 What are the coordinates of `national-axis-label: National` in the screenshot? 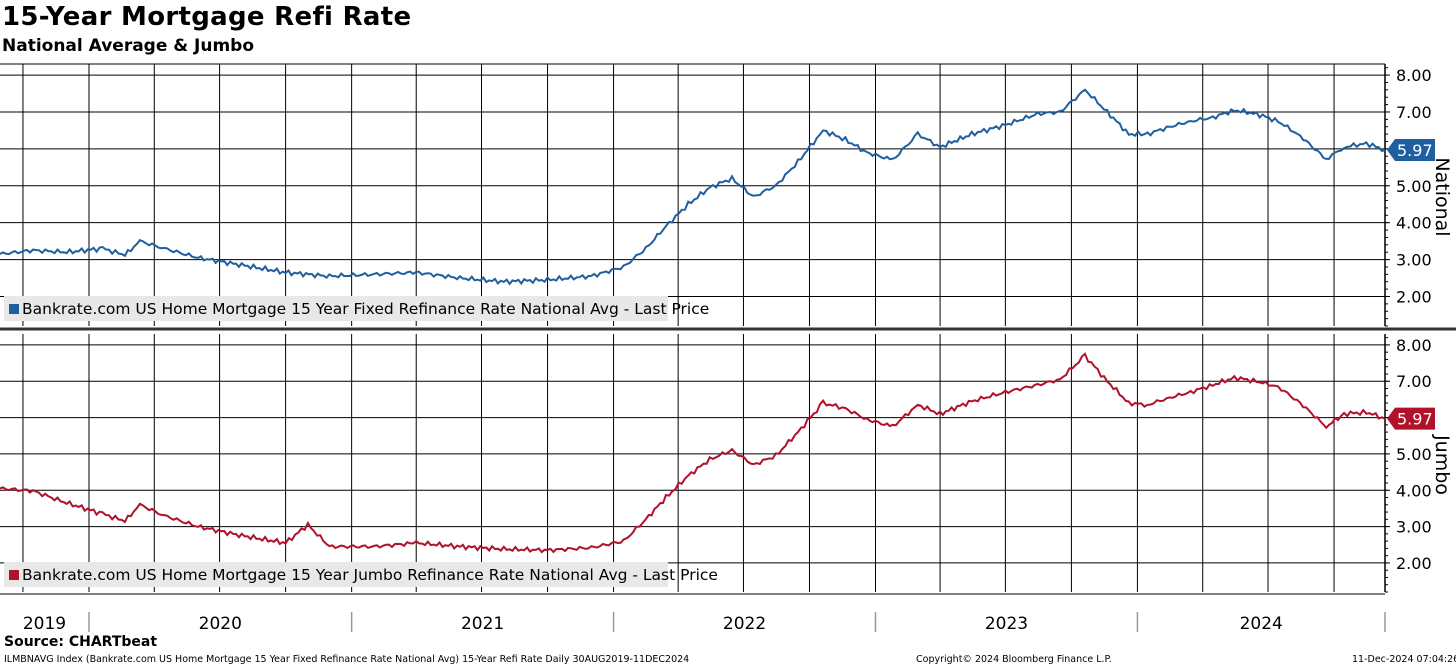 It's located at (1442, 196).